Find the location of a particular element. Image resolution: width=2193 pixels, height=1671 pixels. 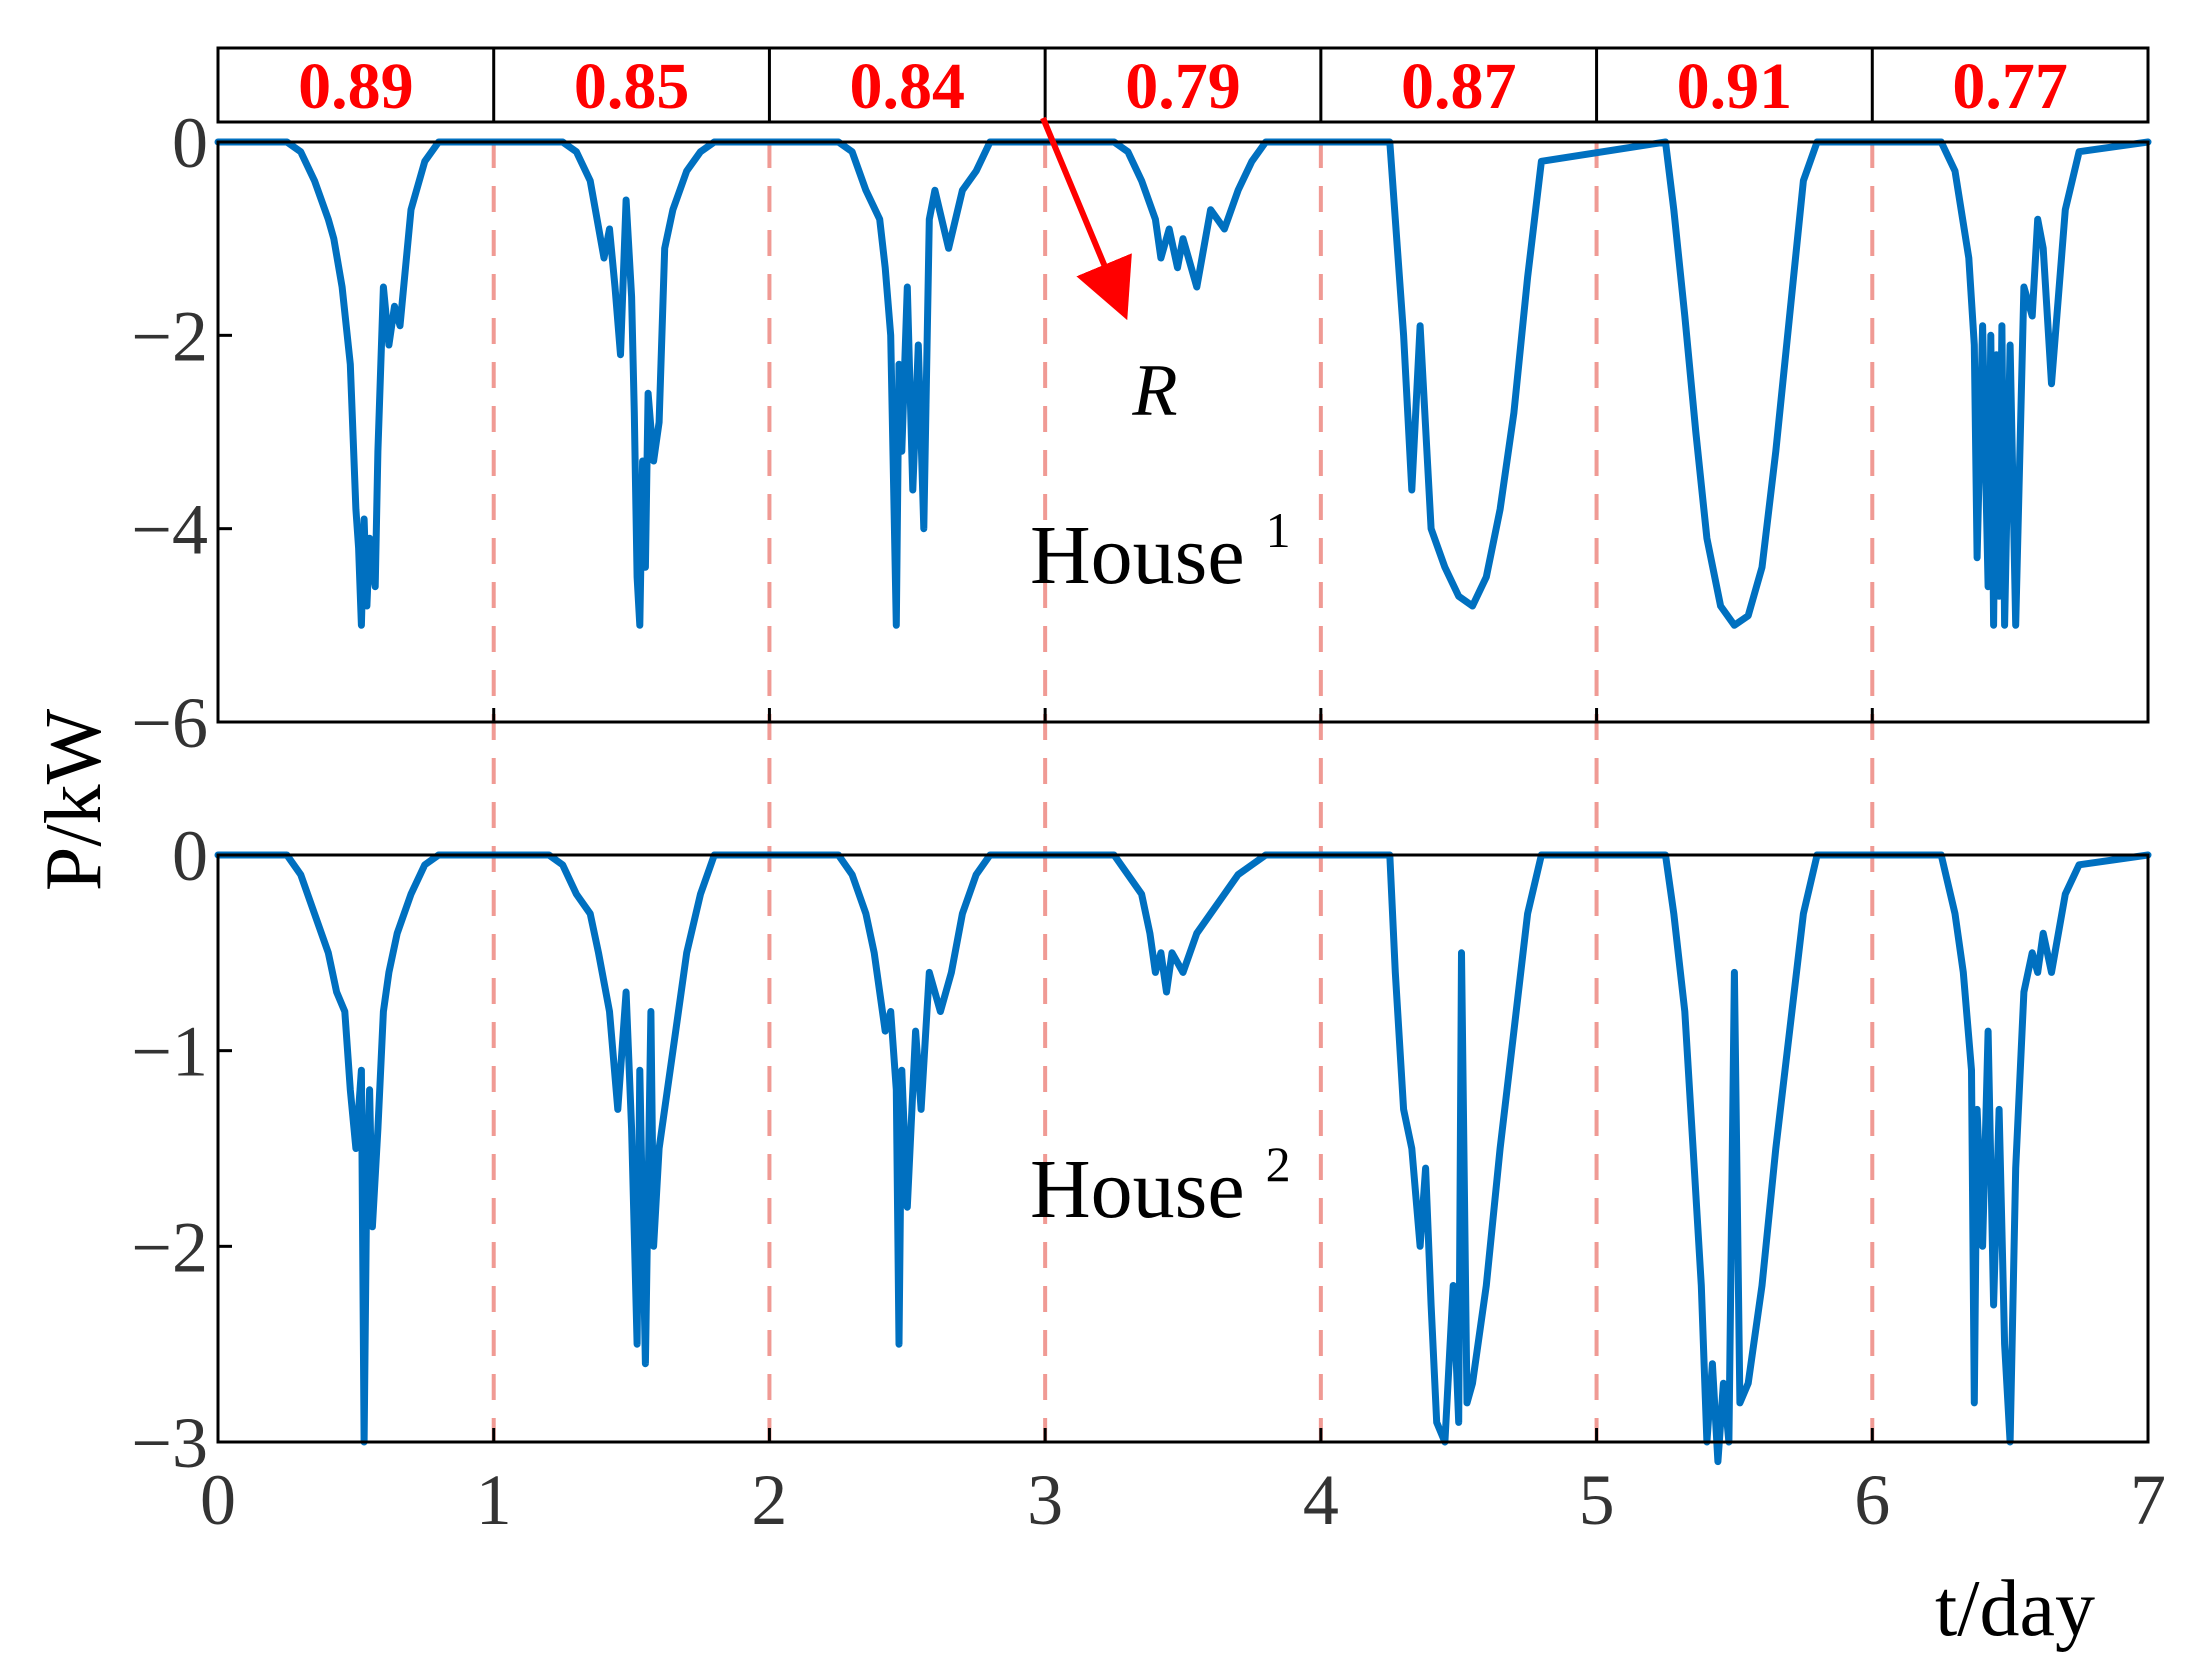

ratio-label-day-2: 0.85 is located at coordinates (632, 86).